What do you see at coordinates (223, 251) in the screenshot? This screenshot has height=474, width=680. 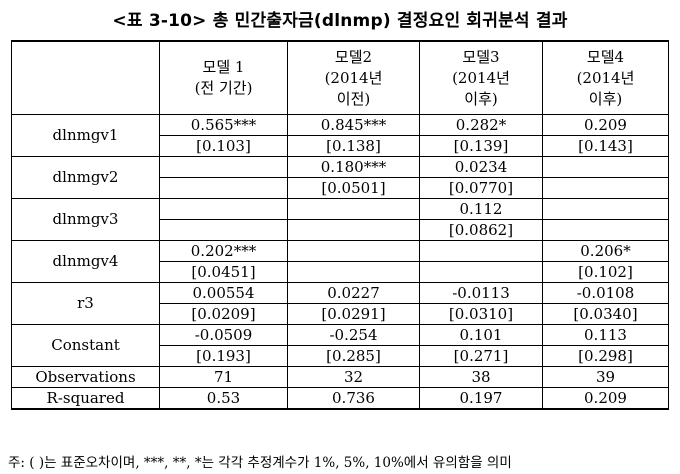 I see `estimate-cell: 0.202***` at bounding box center [223, 251].